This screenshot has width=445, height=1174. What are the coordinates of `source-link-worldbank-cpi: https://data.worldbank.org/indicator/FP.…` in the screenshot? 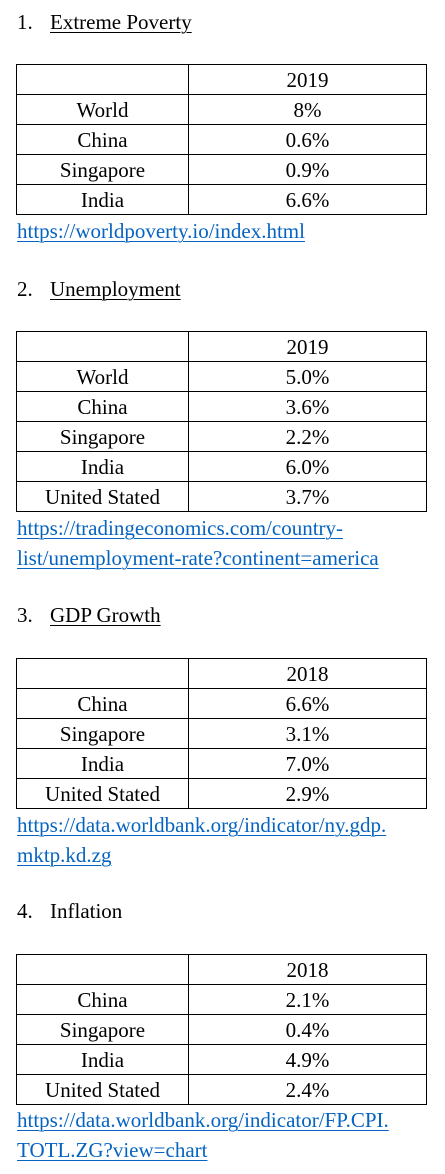 It's located at (203, 1135).